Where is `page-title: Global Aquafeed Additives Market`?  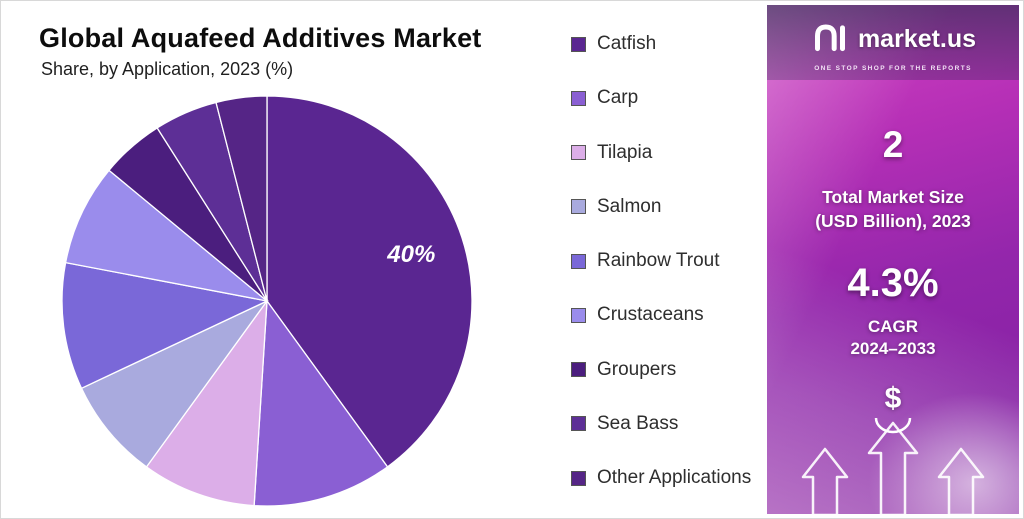
page-title: Global Aquafeed Additives Market is located at coordinates (260, 38).